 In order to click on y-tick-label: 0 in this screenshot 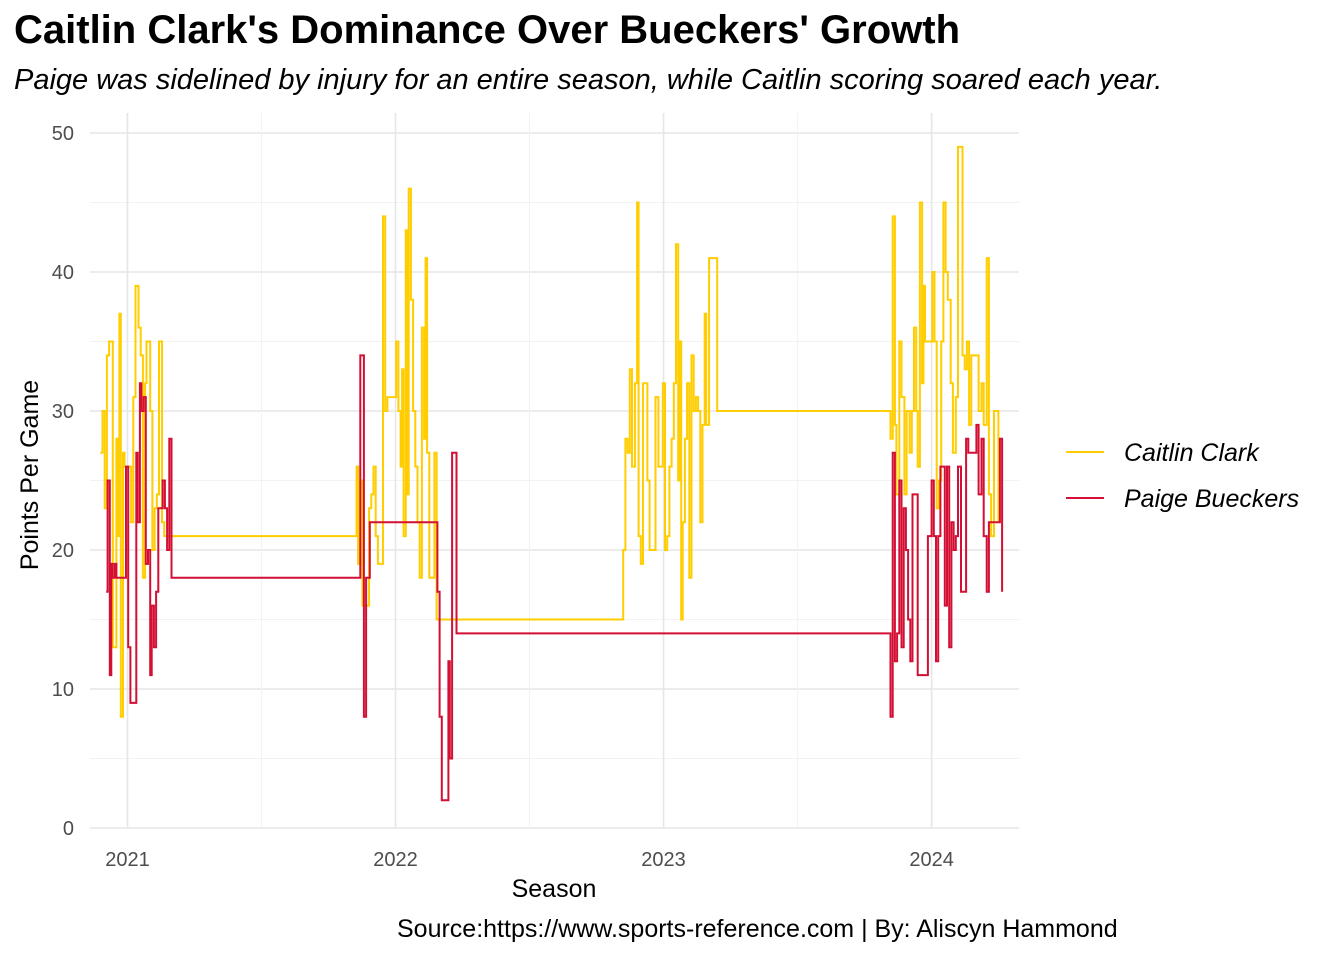, I will do `click(68, 829)`.